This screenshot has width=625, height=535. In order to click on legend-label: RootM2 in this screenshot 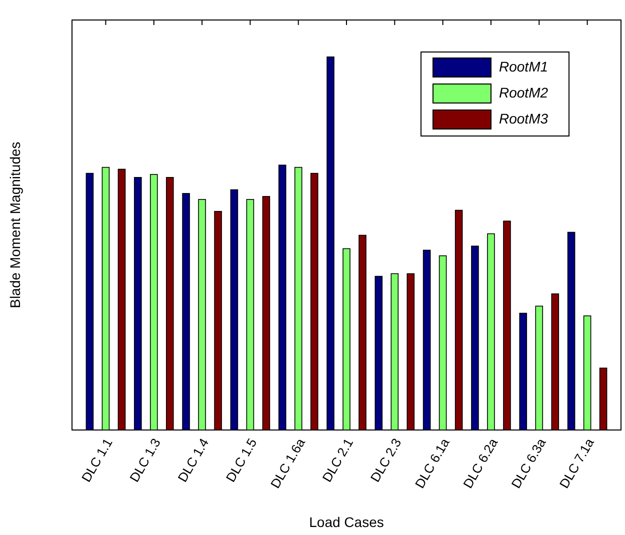, I will do `click(523, 92)`.